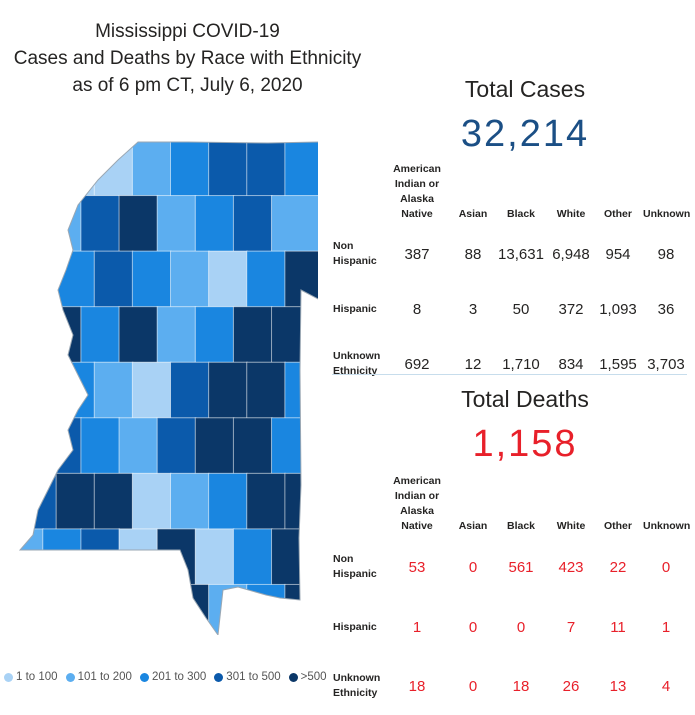  I want to click on row-label: Unknown Ethnicity, so click(357, 363).